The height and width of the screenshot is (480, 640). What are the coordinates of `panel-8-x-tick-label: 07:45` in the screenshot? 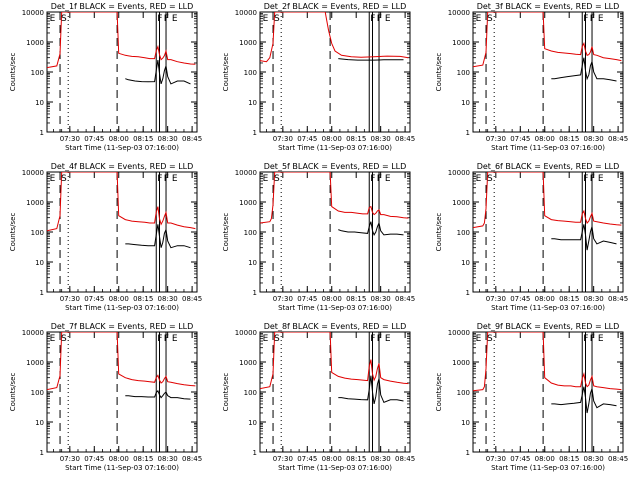 It's located at (307, 459).